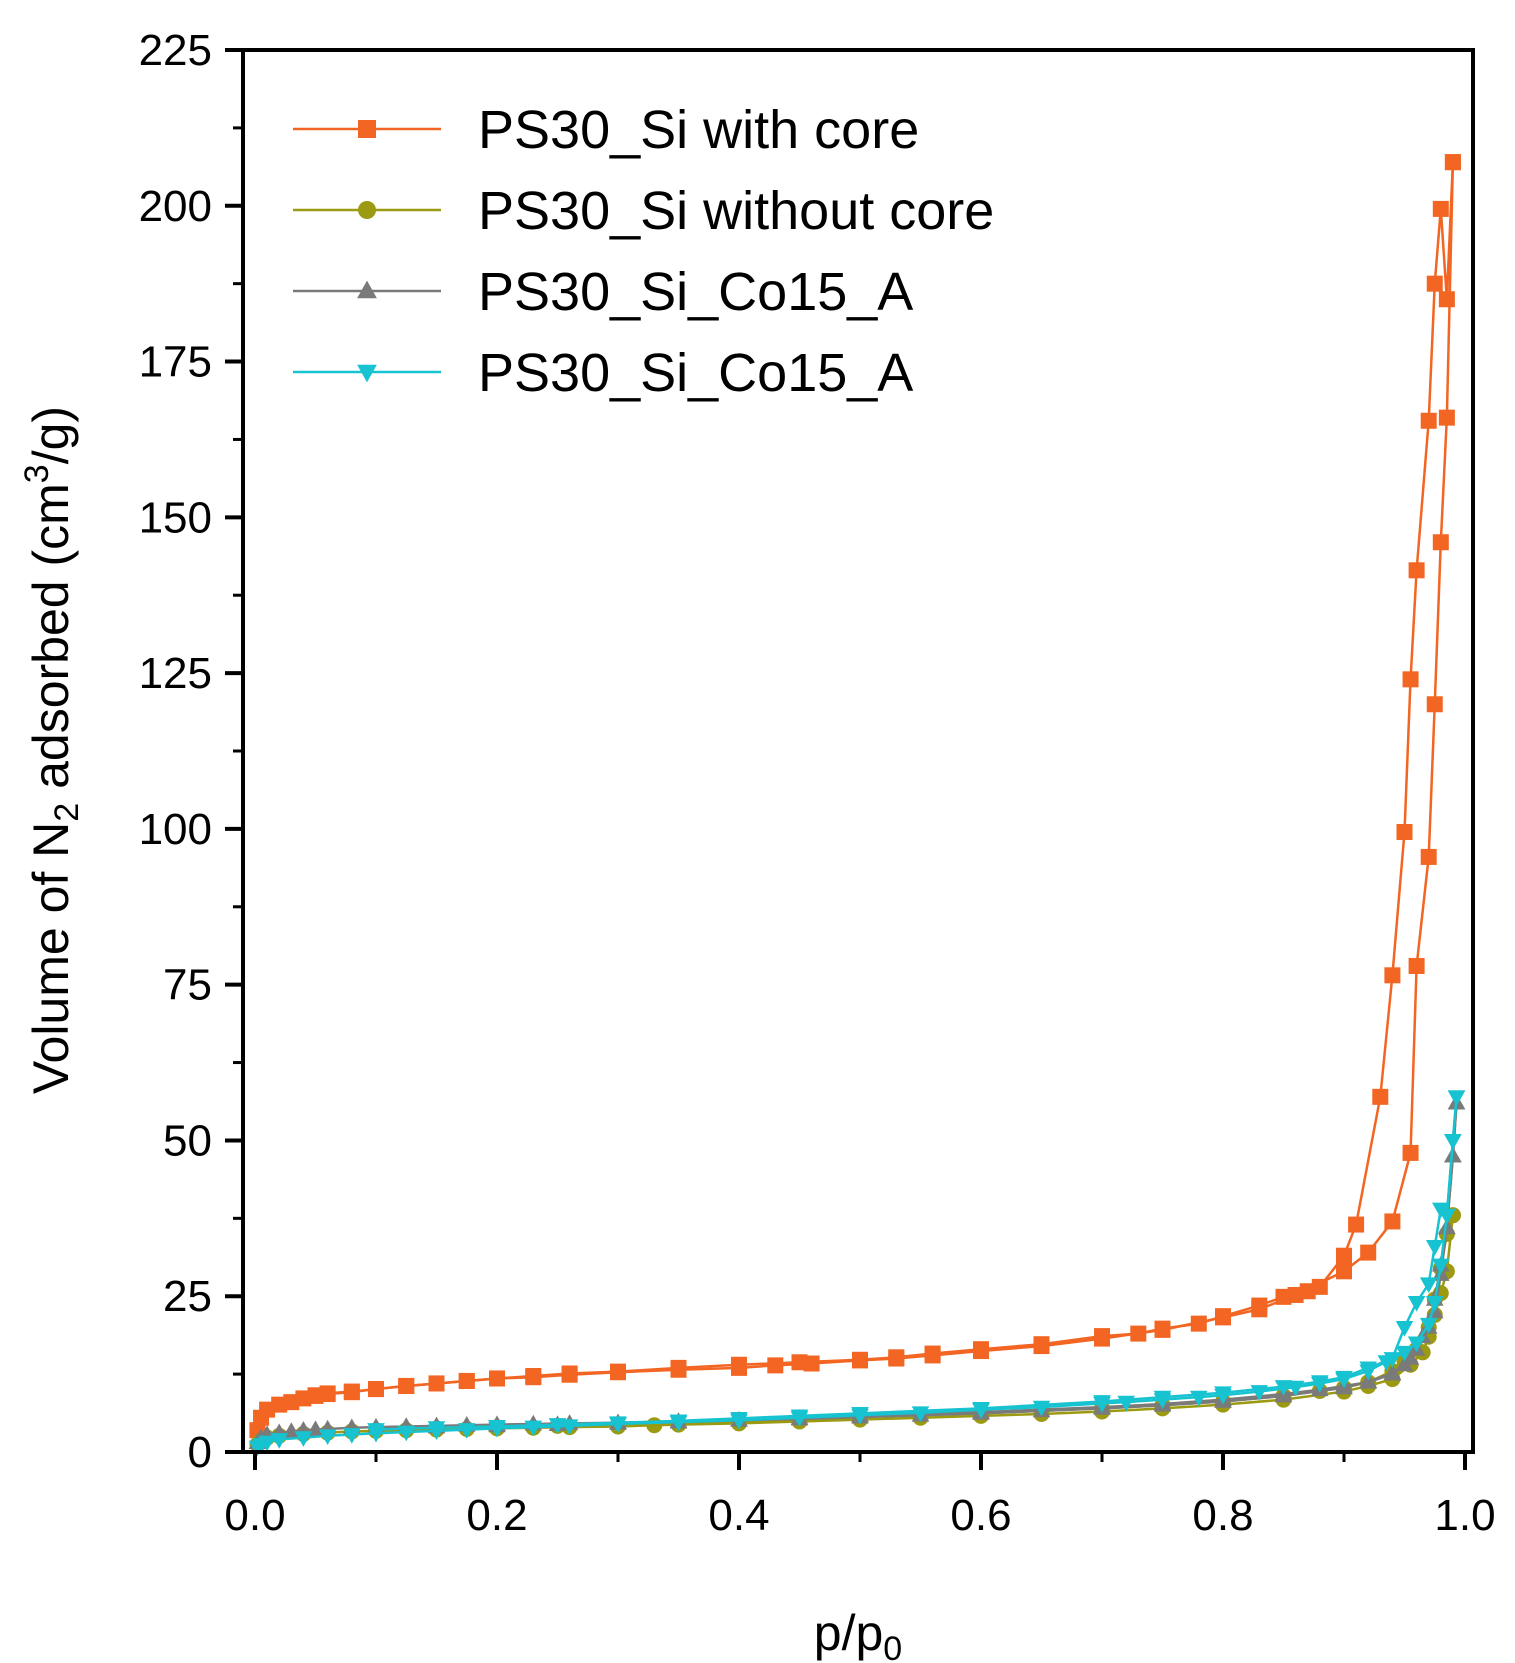 This screenshot has width=1515, height=1663. I want to click on y-axis-title-middle: adsorbed (cm, so click(51, 643).